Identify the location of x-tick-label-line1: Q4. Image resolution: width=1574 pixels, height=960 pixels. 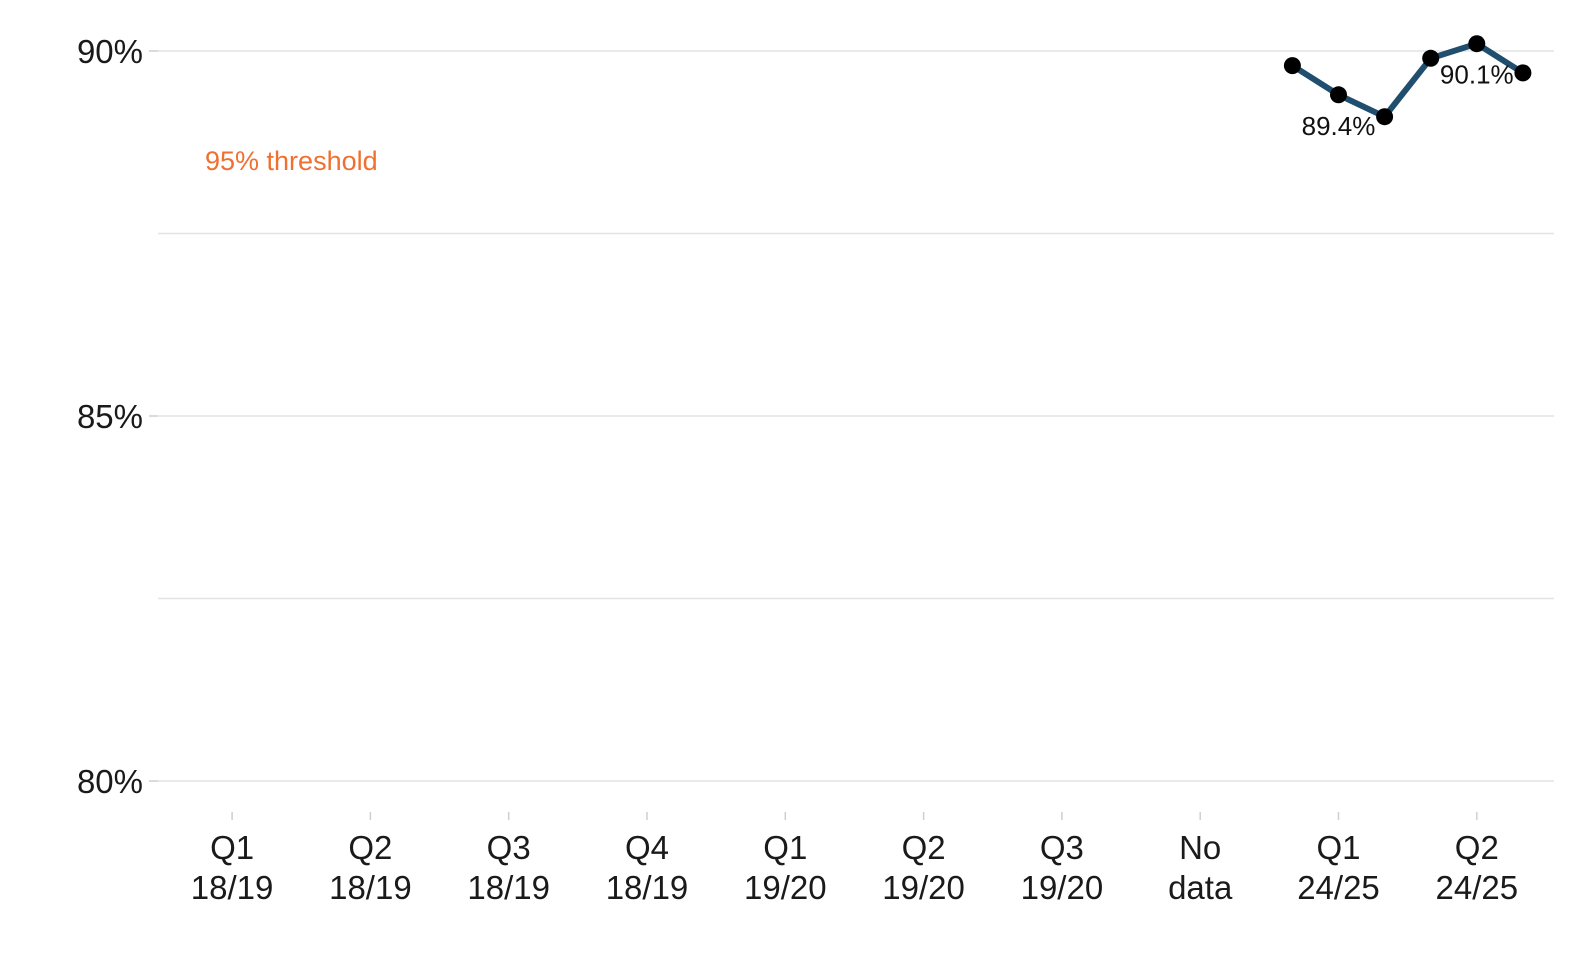
(647, 847).